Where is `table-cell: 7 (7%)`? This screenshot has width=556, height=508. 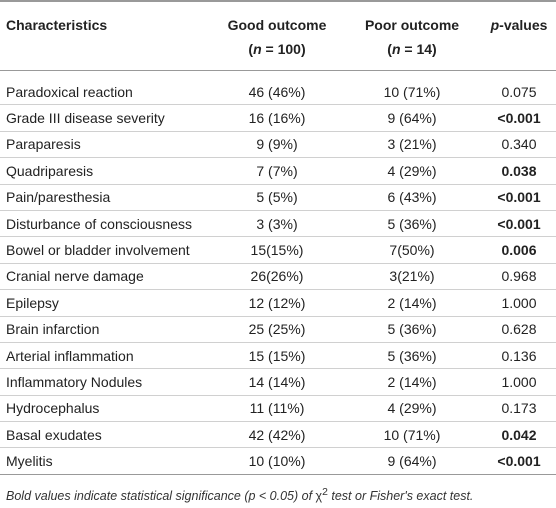
table-cell: 7 (7%) is located at coordinates (277, 171).